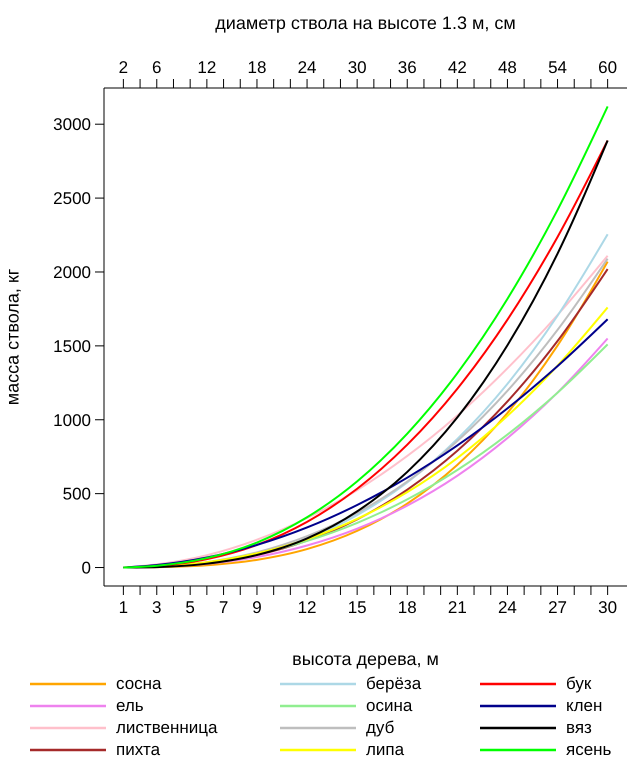 This screenshot has width=627, height=773. What do you see at coordinates (365, 22) in the screenshot?
I see `x2-axis-title: диаметр ствола на высоте 1.3 м, см` at bounding box center [365, 22].